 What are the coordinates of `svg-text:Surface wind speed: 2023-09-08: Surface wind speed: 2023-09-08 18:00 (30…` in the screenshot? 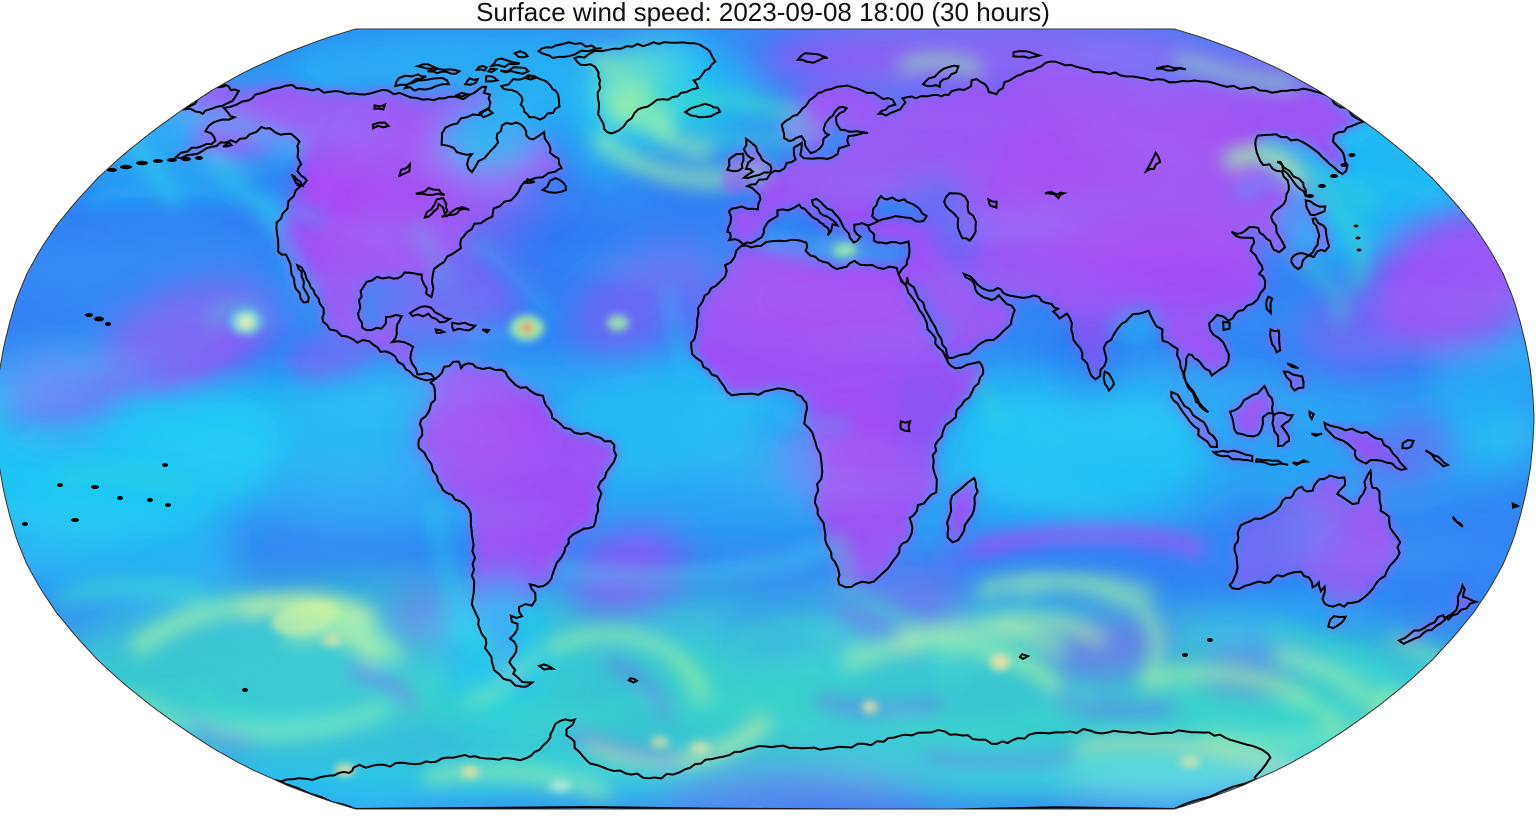 It's located at (763, 13).